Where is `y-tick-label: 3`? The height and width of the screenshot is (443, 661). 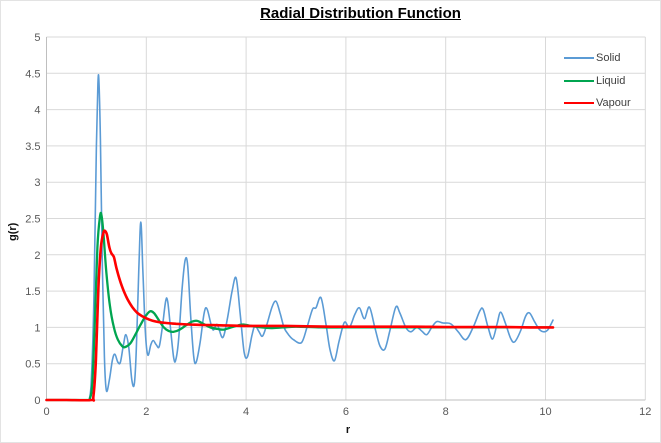
y-tick-label: 3 is located at coordinates (37, 183).